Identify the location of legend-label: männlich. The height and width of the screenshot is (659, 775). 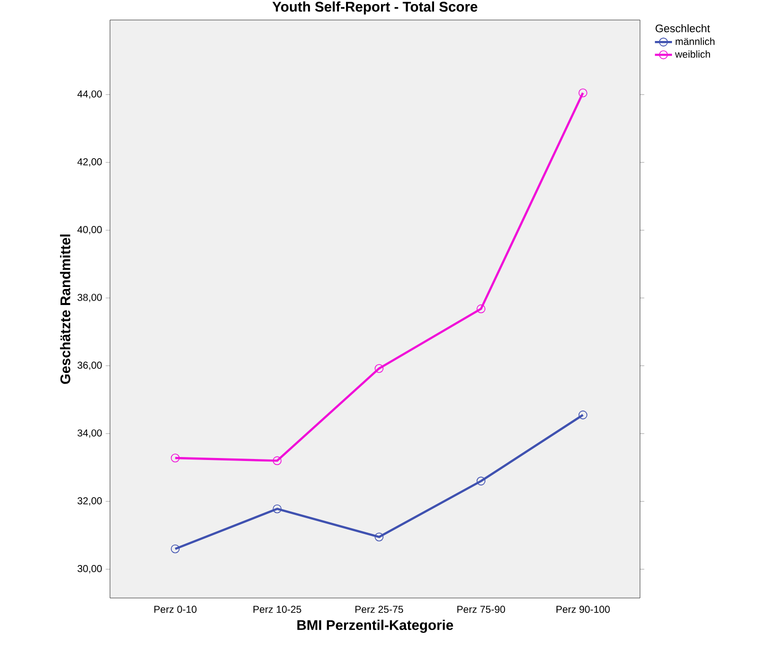
(695, 42).